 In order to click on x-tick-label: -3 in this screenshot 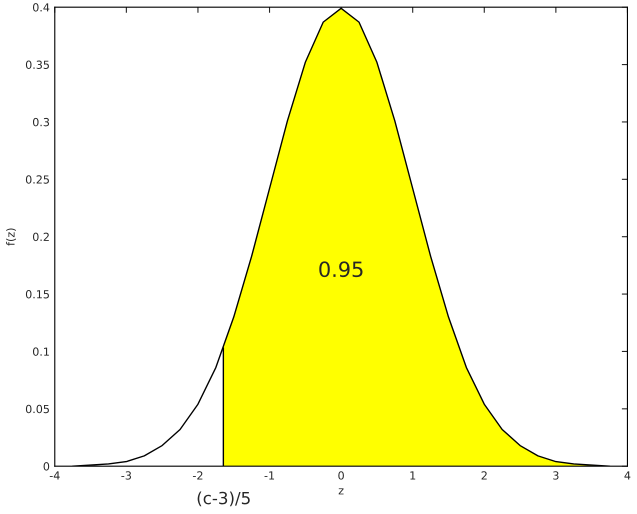, I will do `click(126, 475)`.